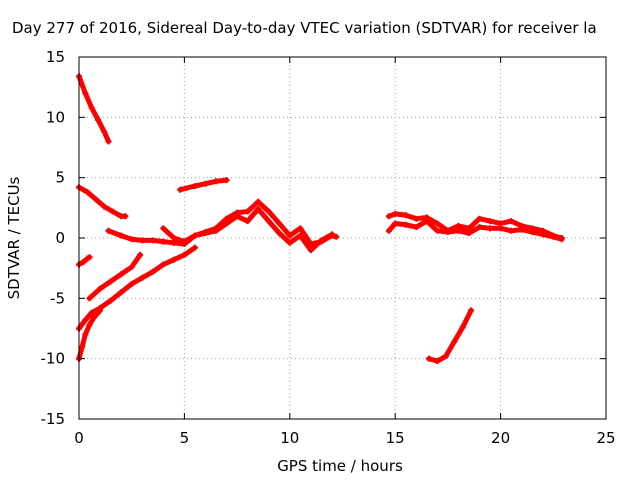 Image resolution: width=640 pixels, height=480 pixels. Describe the element at coordinates (53, 359) in the screenshot. I see `y-tick-label: -10` at that location.